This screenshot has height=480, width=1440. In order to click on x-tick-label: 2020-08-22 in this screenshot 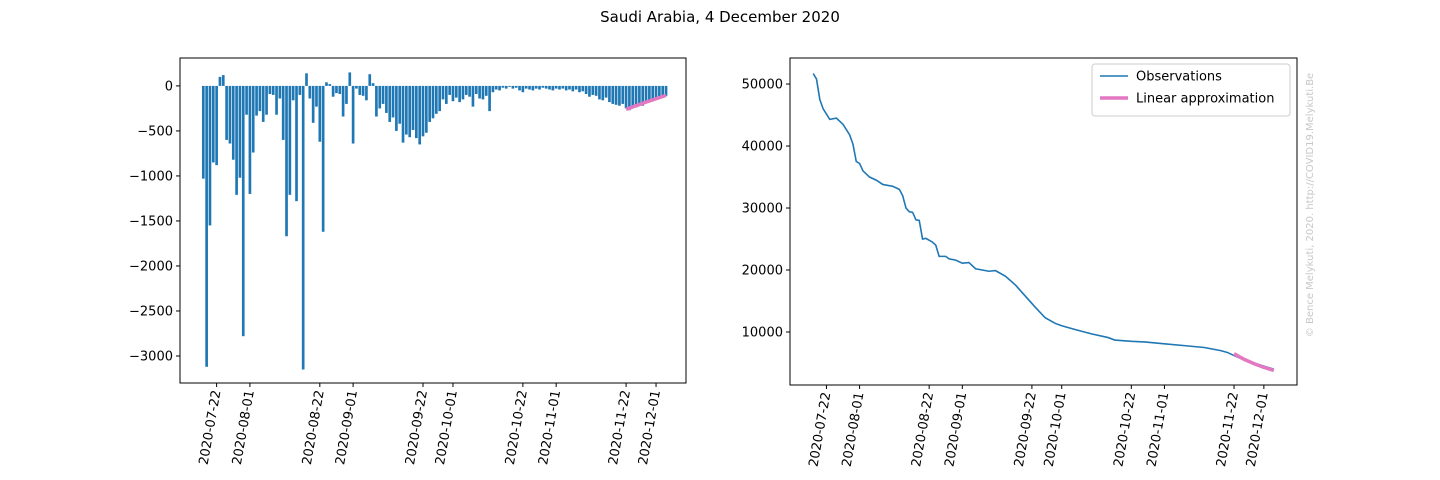, I will do `click(923, 429)`.